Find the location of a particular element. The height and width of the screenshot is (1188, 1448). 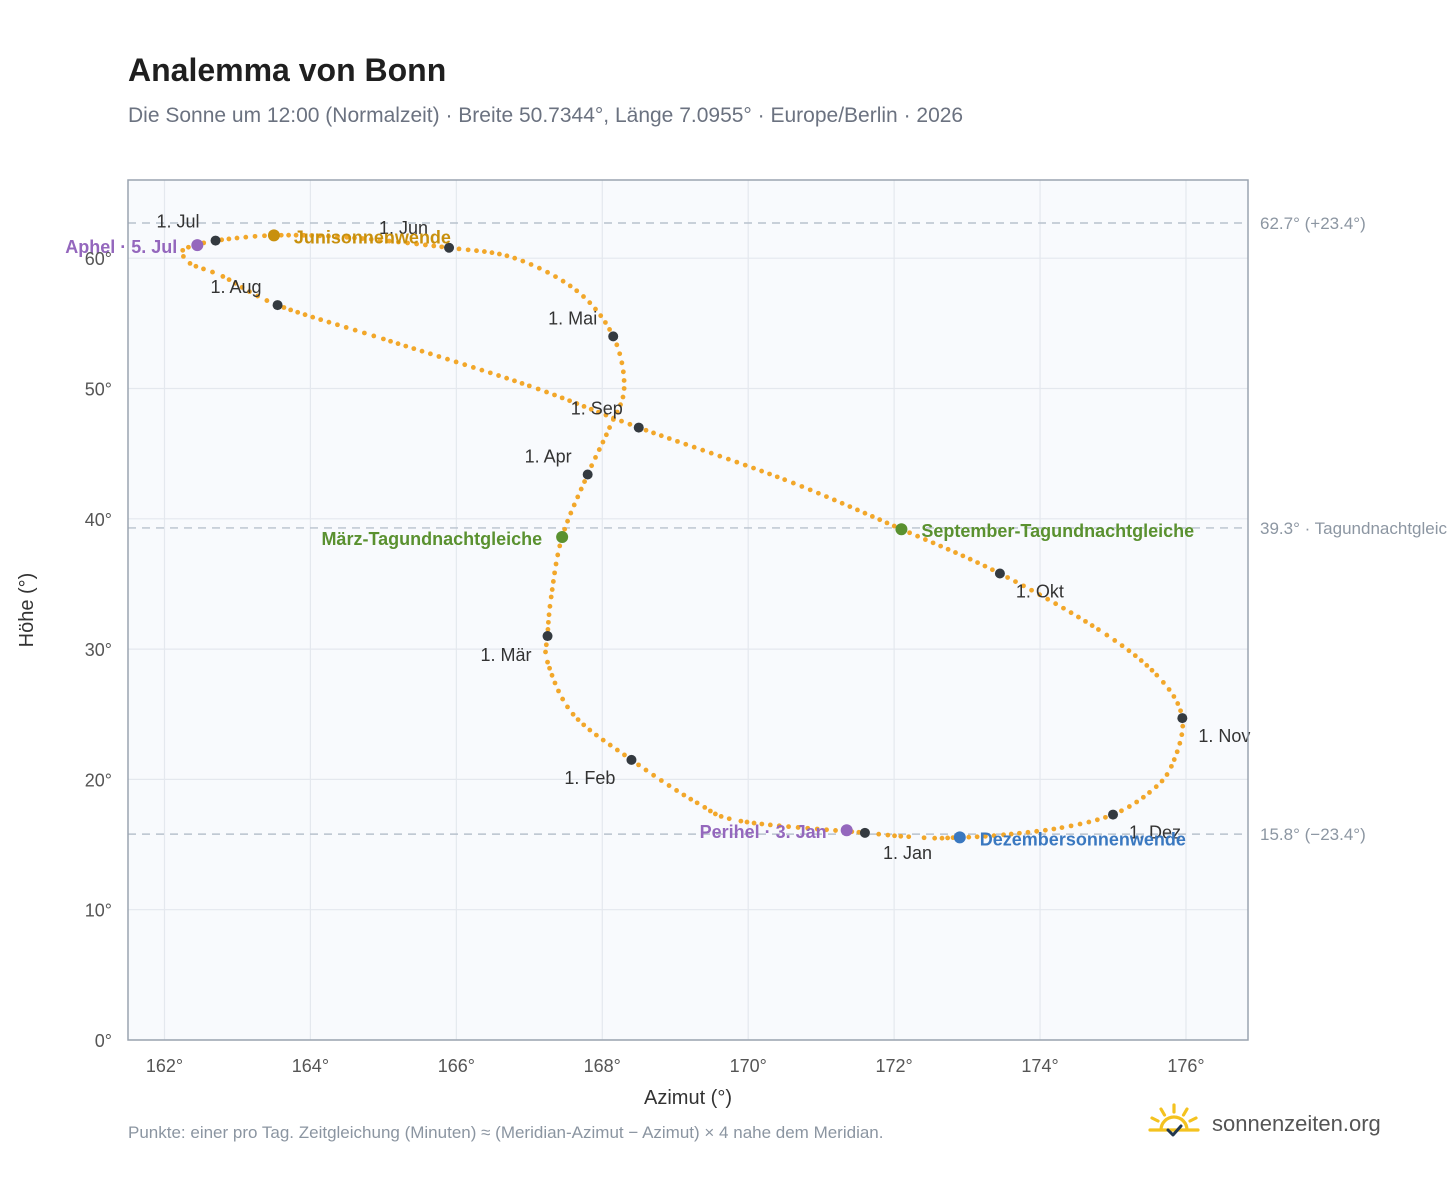

event-label: Dezembersonnenwende is located at coordinates (1083, 839).